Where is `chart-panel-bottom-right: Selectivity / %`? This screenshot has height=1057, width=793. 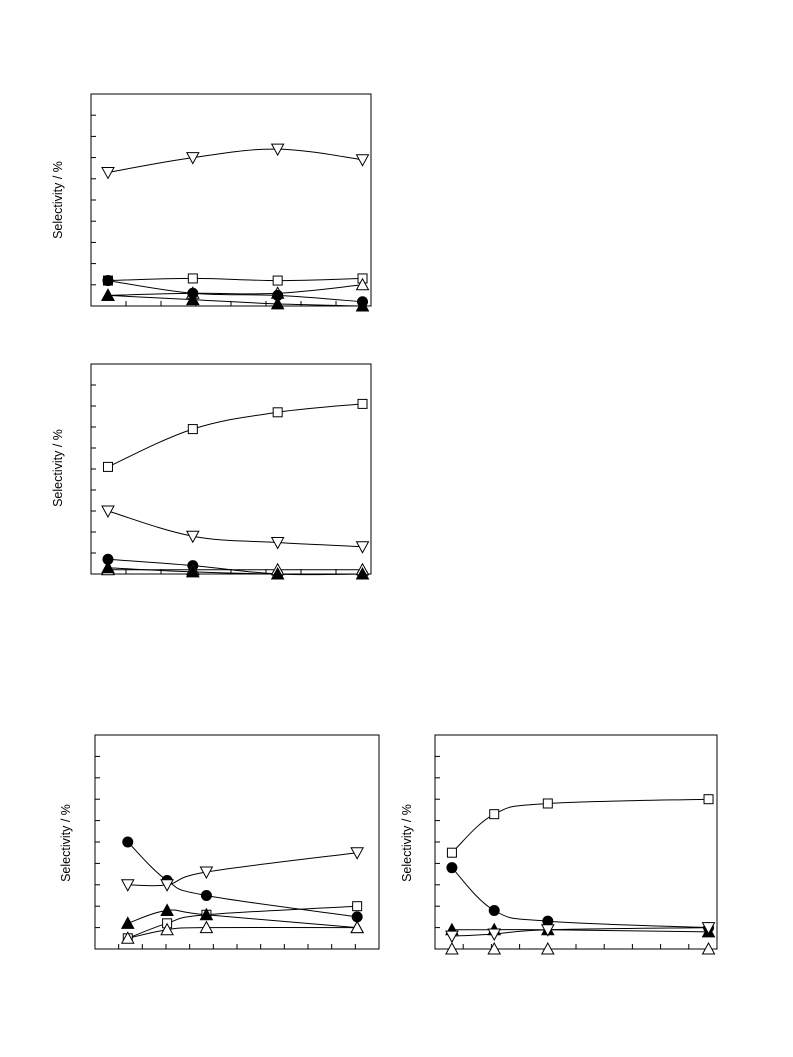 chart-panel-bottom-right: Selectivity / % is located at coordinates (559, 844).